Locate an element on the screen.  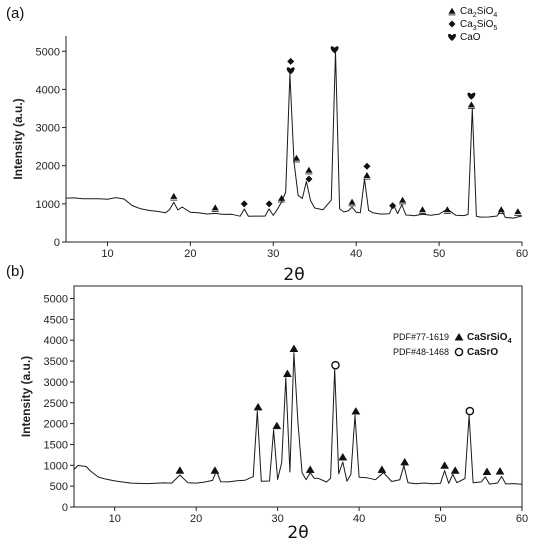
legend-text: CaO is located at coordinates (470, 37).